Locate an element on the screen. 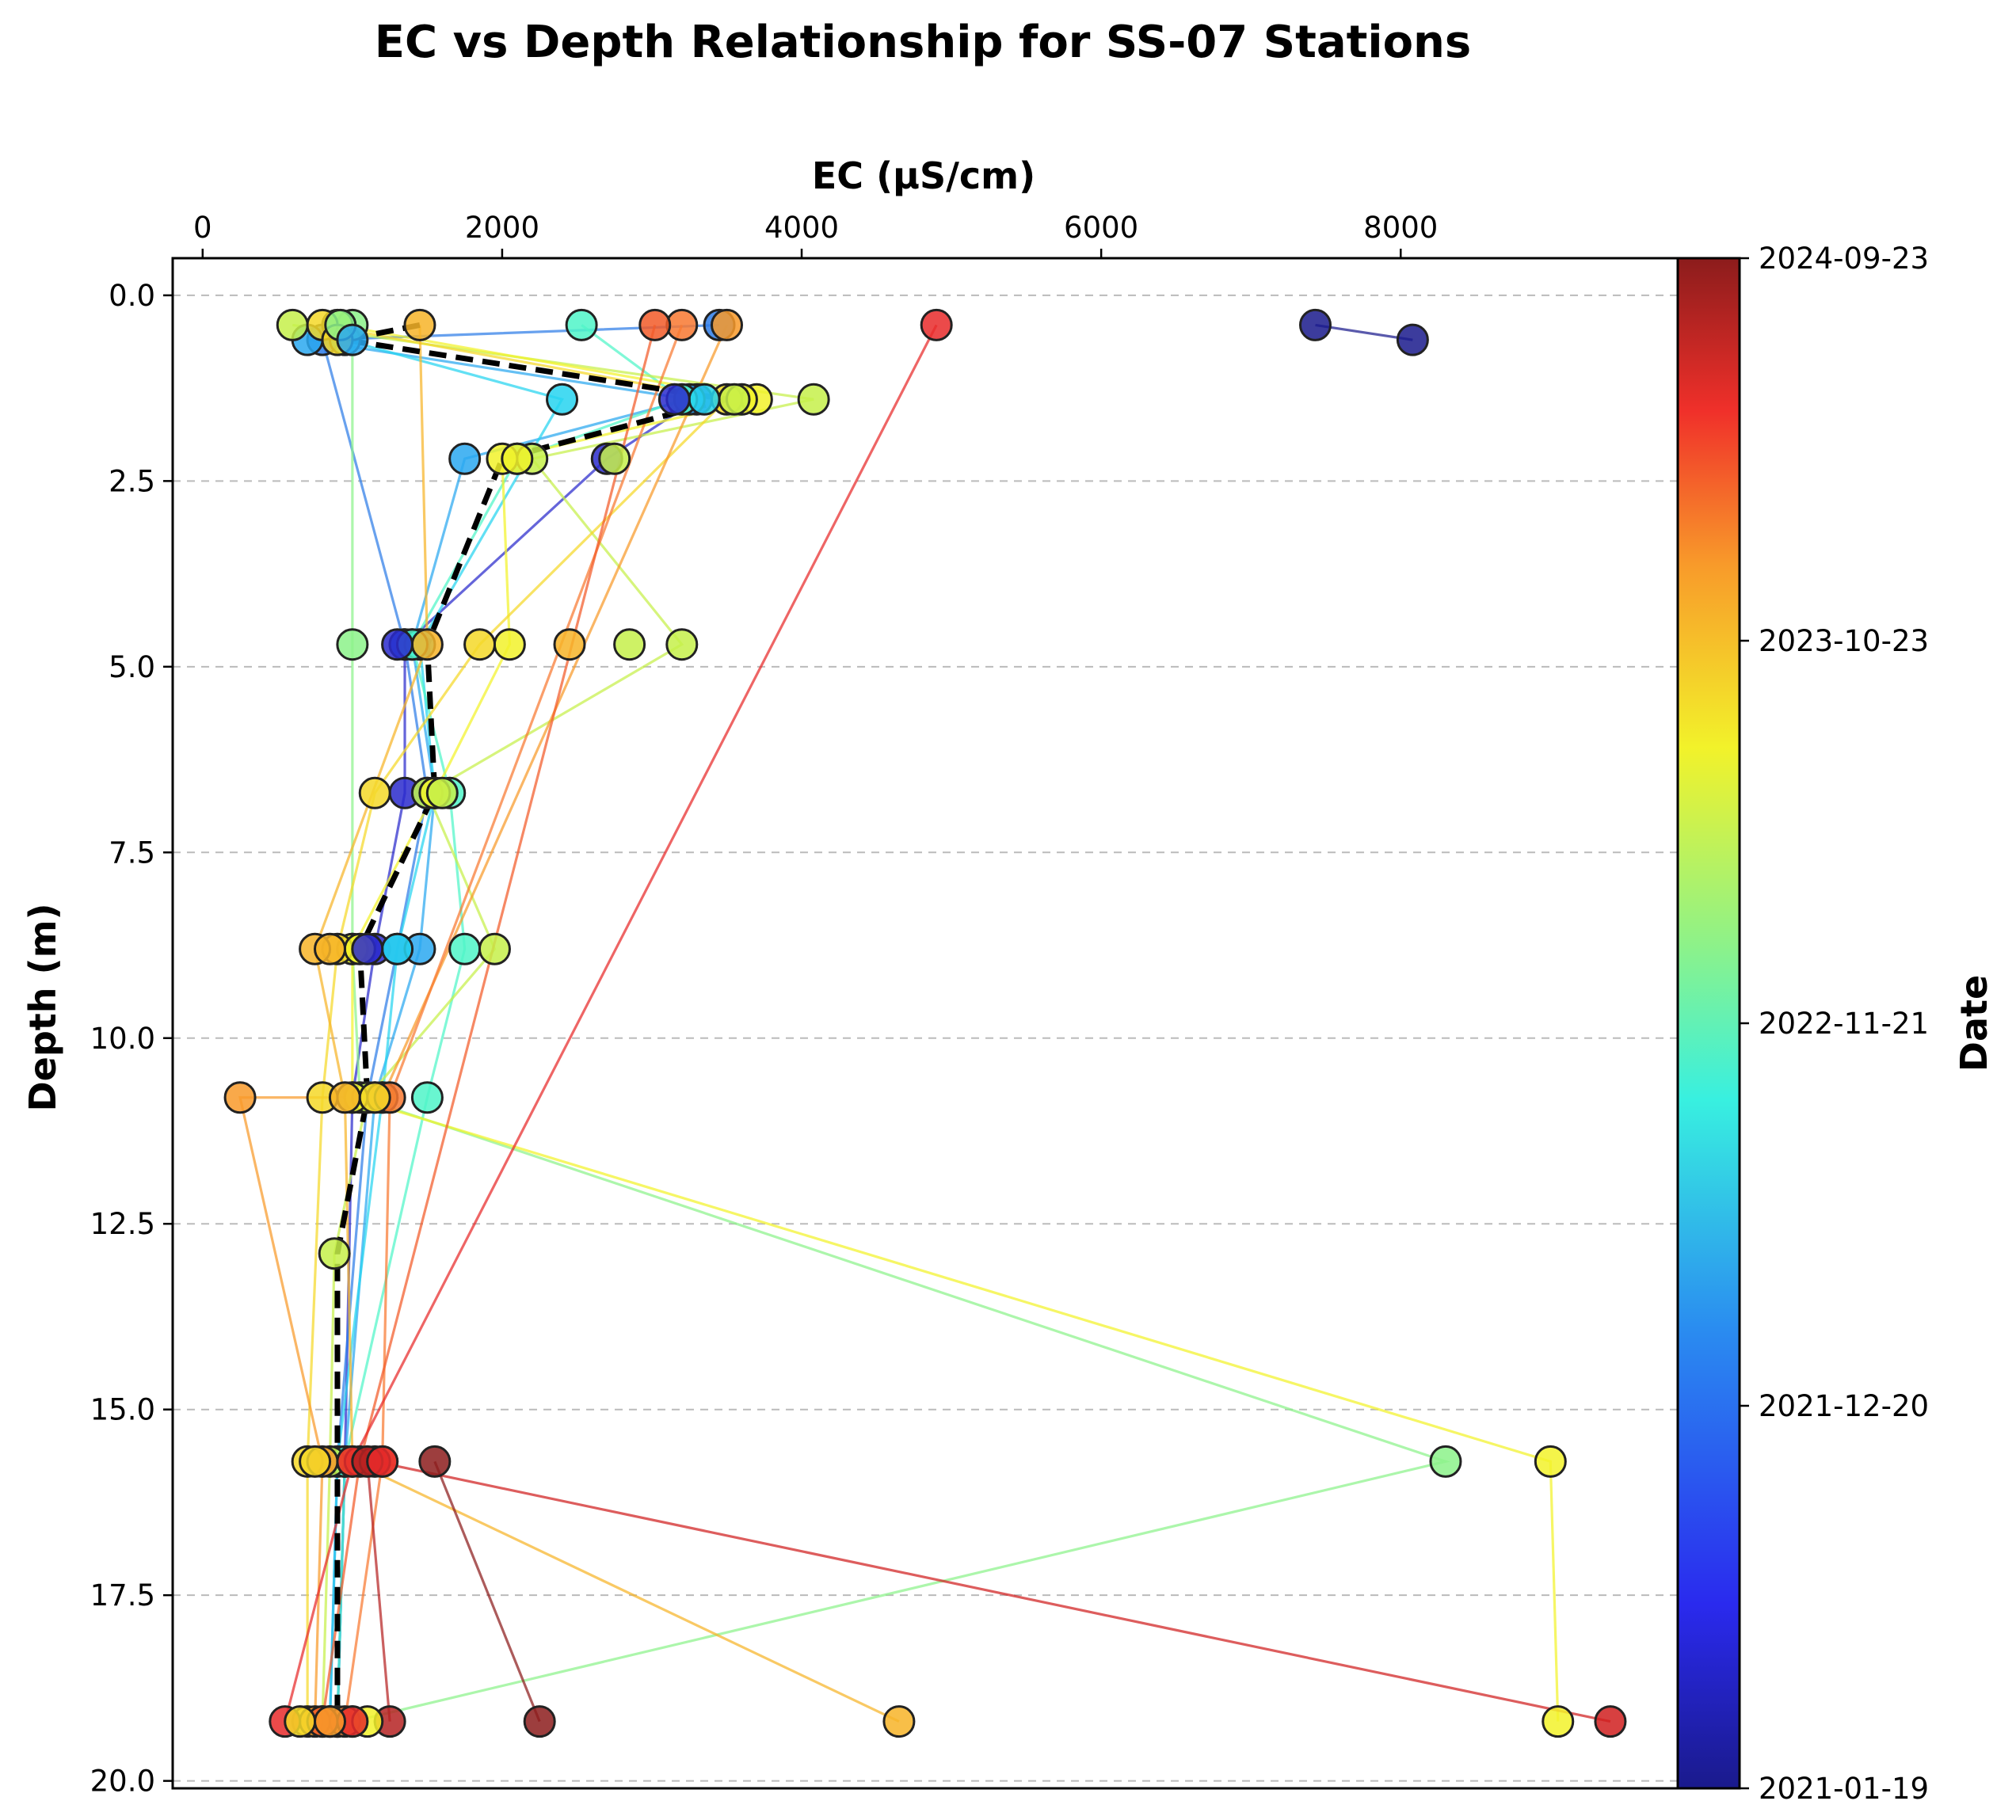 This screenshot has height=1820, width=2016. y-tick-label: 7.5 is located at coordinates (132, 853).